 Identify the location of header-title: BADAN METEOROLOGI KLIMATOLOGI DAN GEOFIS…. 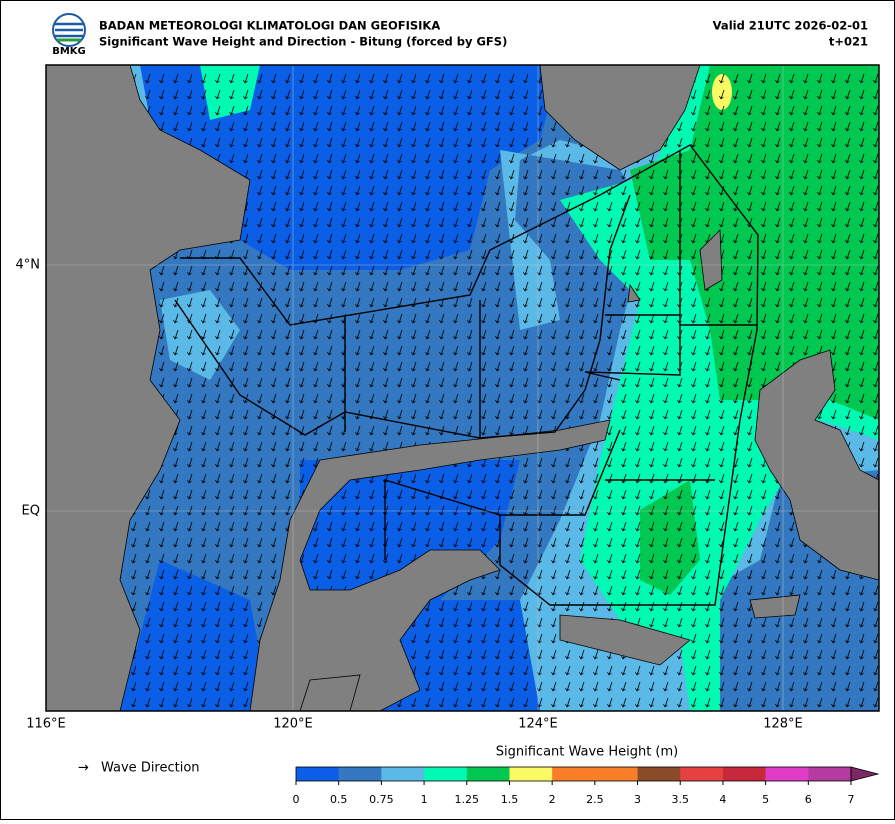
(269, 26).